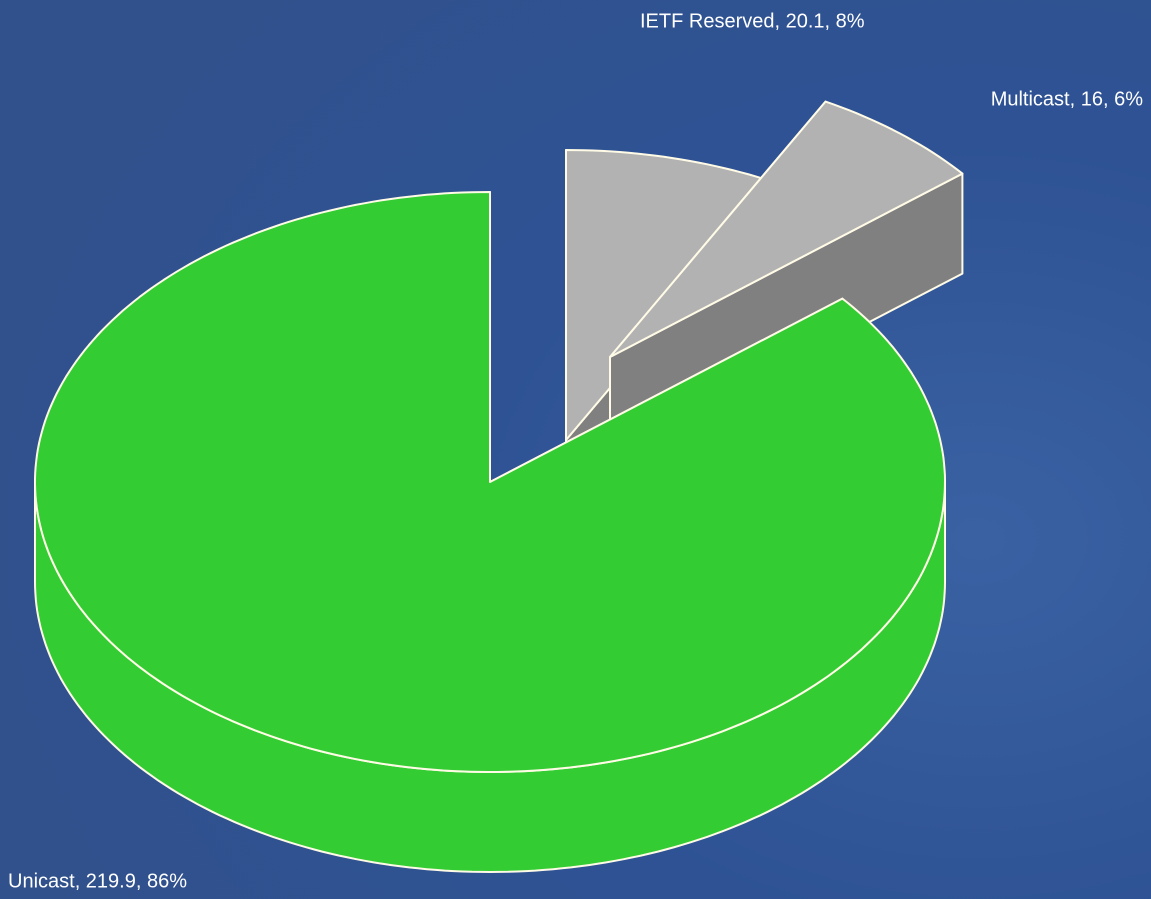  I want to click on data-label: IETF Reserved, 20.1, 8%, so click(752, 21).